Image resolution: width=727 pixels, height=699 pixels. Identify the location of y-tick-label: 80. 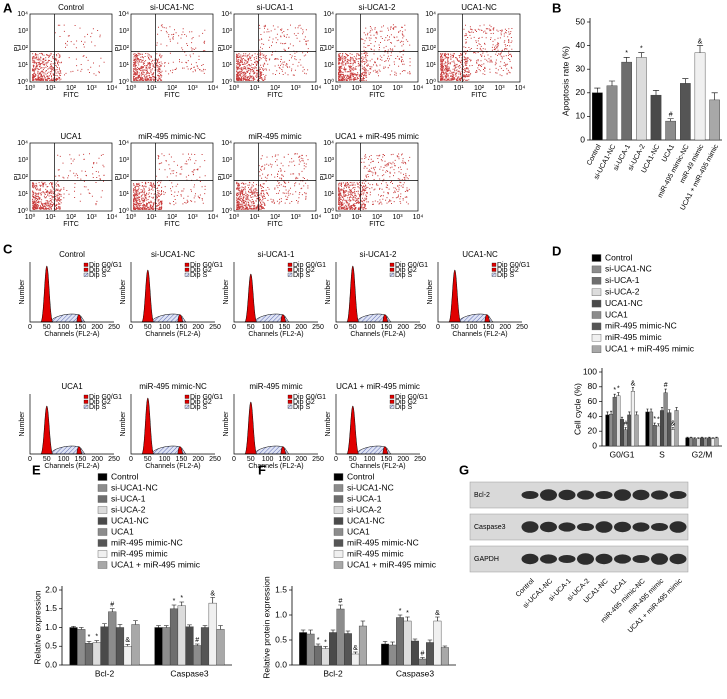
(593, 386).